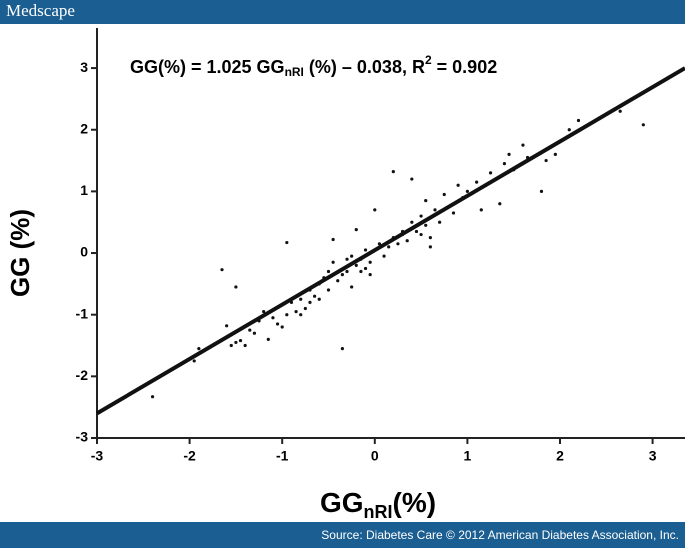 This screenshot has height=548, width=685. Describe the element at coordinates (342, 535) in the screenshot. I see `footer-bar` at that location.